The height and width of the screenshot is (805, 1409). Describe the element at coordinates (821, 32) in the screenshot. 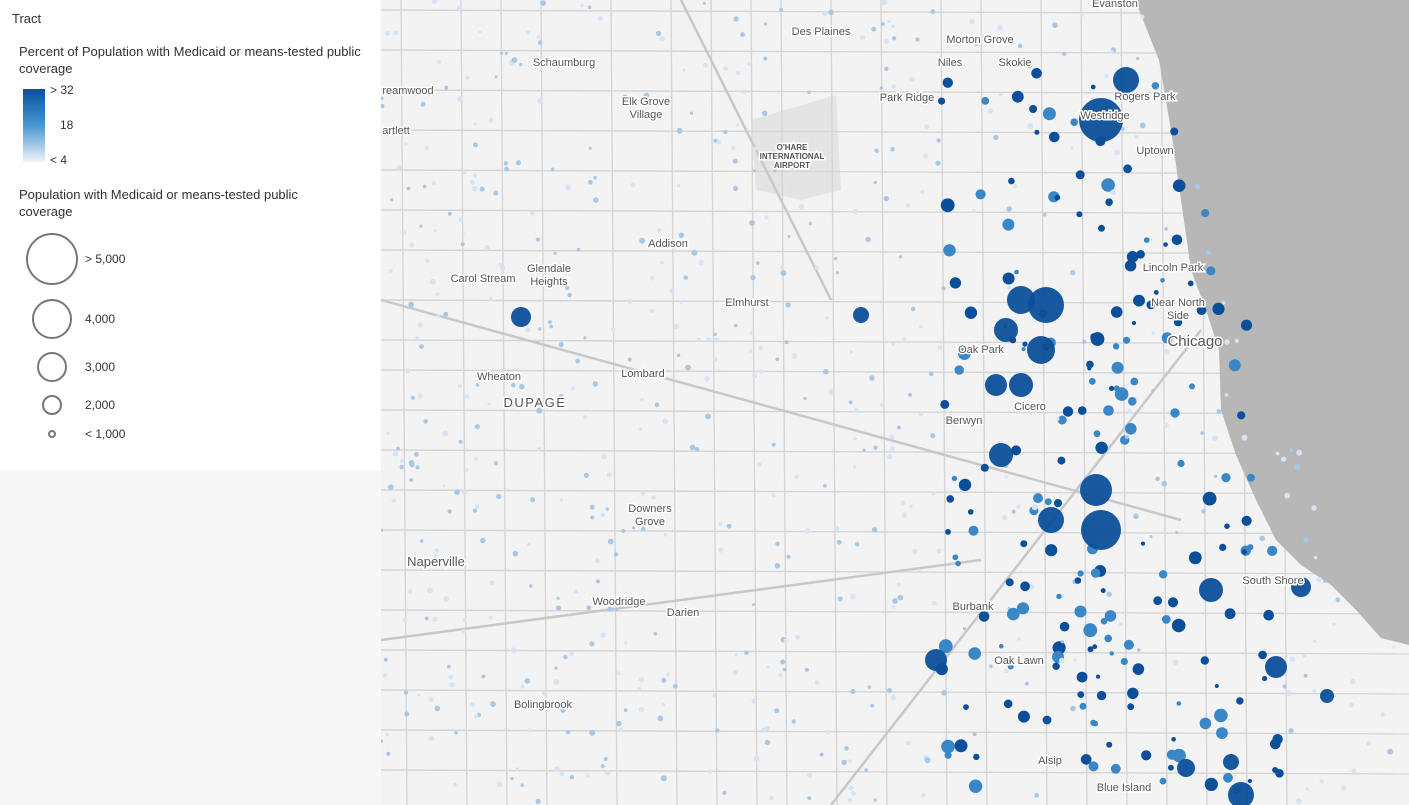

I see `place-label: Des Plaines` at that location.